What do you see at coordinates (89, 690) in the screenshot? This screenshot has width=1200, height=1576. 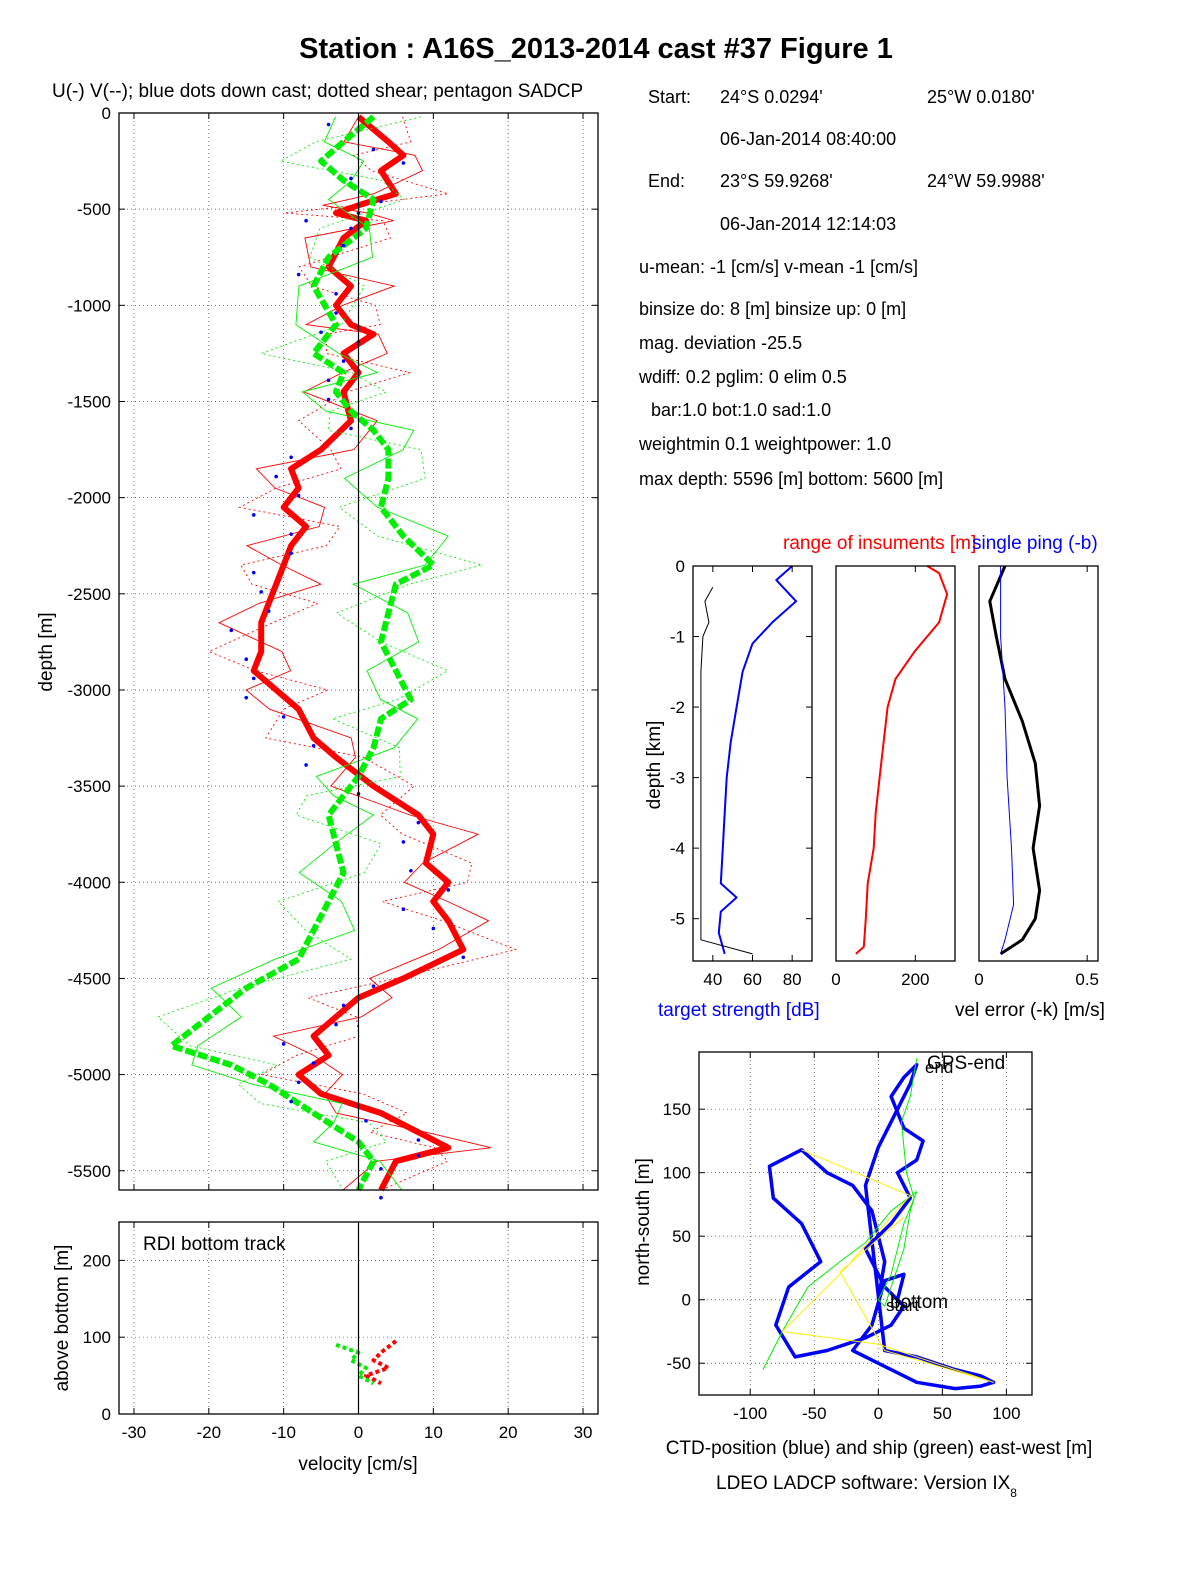 I see `y-tick-label: -3000` at bounding box center [89, 690].